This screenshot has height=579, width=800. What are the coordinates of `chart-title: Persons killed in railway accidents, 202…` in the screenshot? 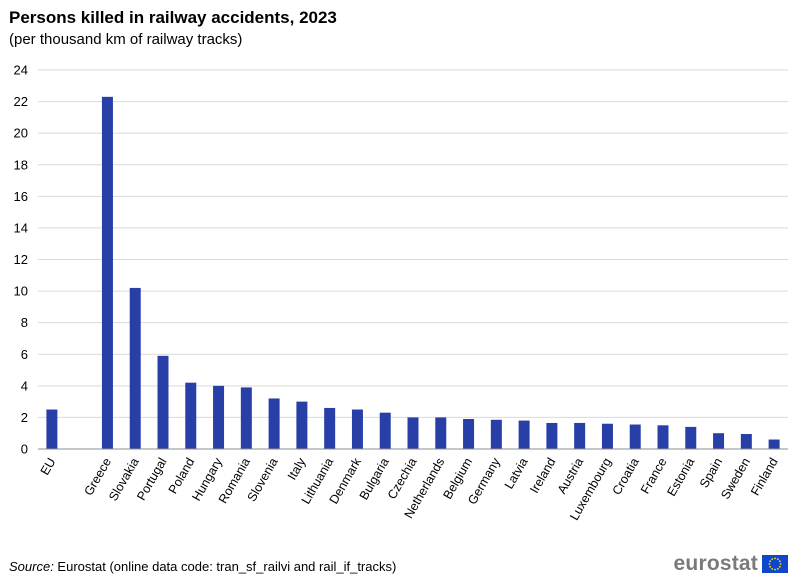 It's located at (173, 17).